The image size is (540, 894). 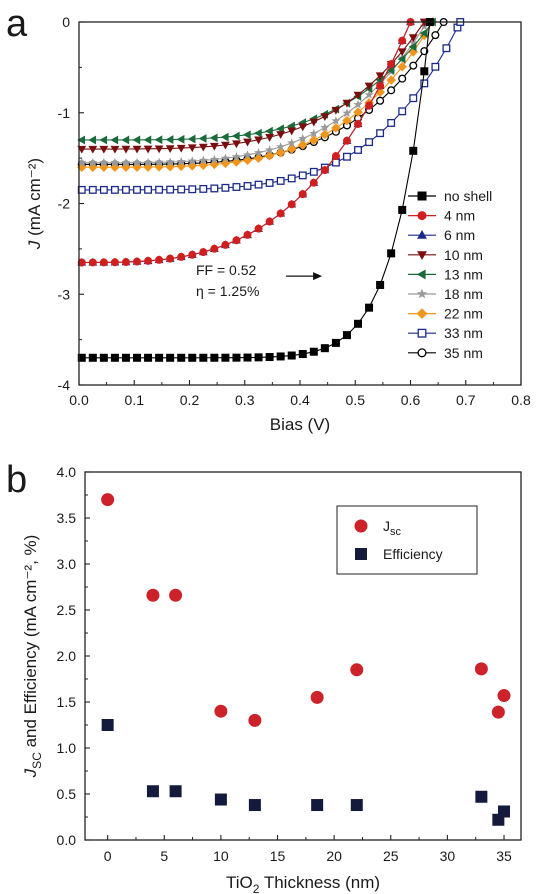 What do you see at coordinates (79, 400) in the screenshot?
I see `x-tick-label-a: 0.0` at bounding box center [79, 400].